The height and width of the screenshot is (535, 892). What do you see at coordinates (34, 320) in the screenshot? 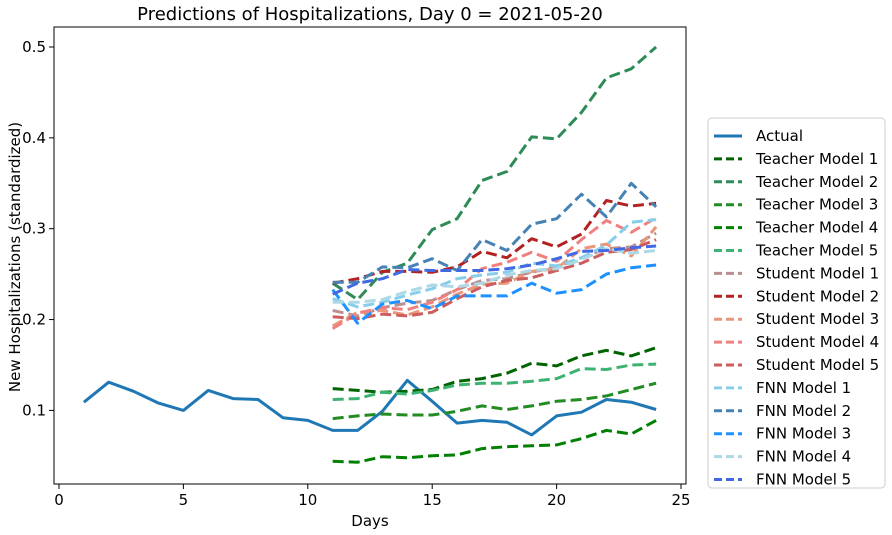
I see `y-tick-label: 0.2` at bounding box center [34, 320].